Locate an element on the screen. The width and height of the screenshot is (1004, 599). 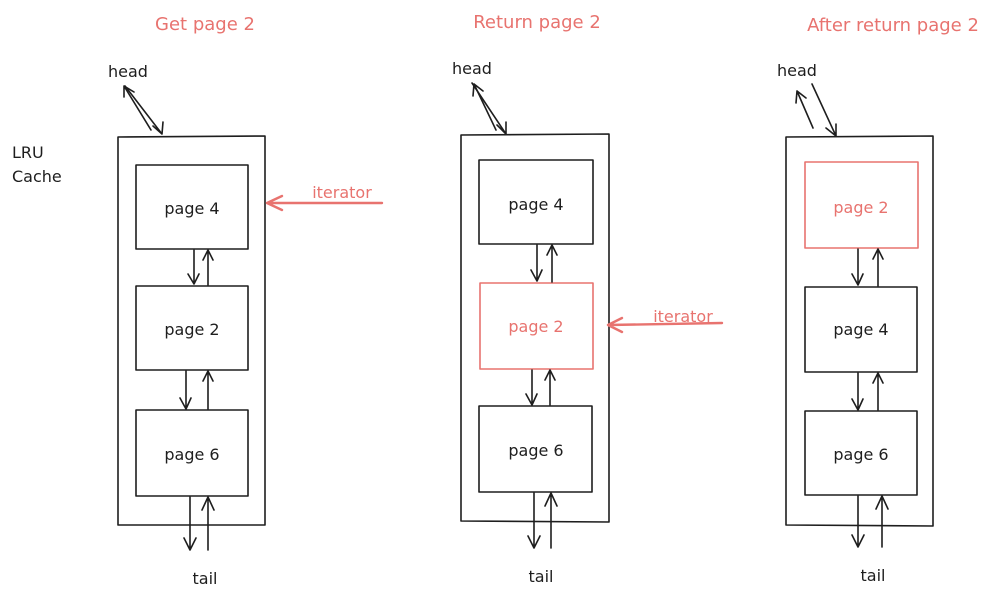
lru-label-line2: Cache is located at coordinates (37, 176).